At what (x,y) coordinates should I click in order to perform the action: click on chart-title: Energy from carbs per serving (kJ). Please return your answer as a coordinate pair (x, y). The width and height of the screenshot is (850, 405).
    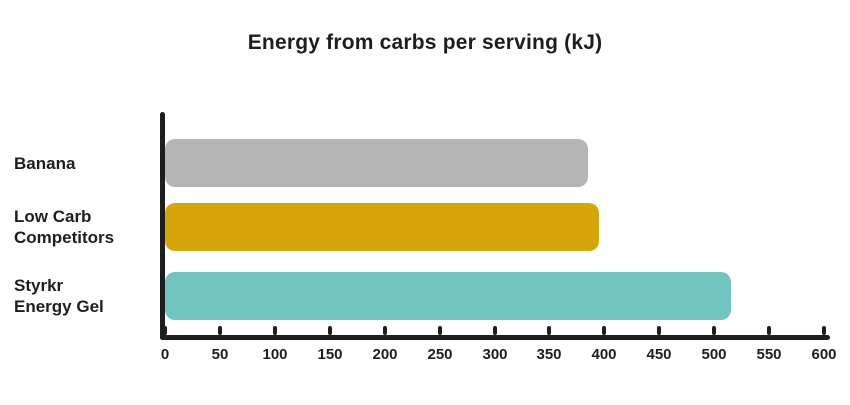
    Looking at the image, I should click on (425, 42).